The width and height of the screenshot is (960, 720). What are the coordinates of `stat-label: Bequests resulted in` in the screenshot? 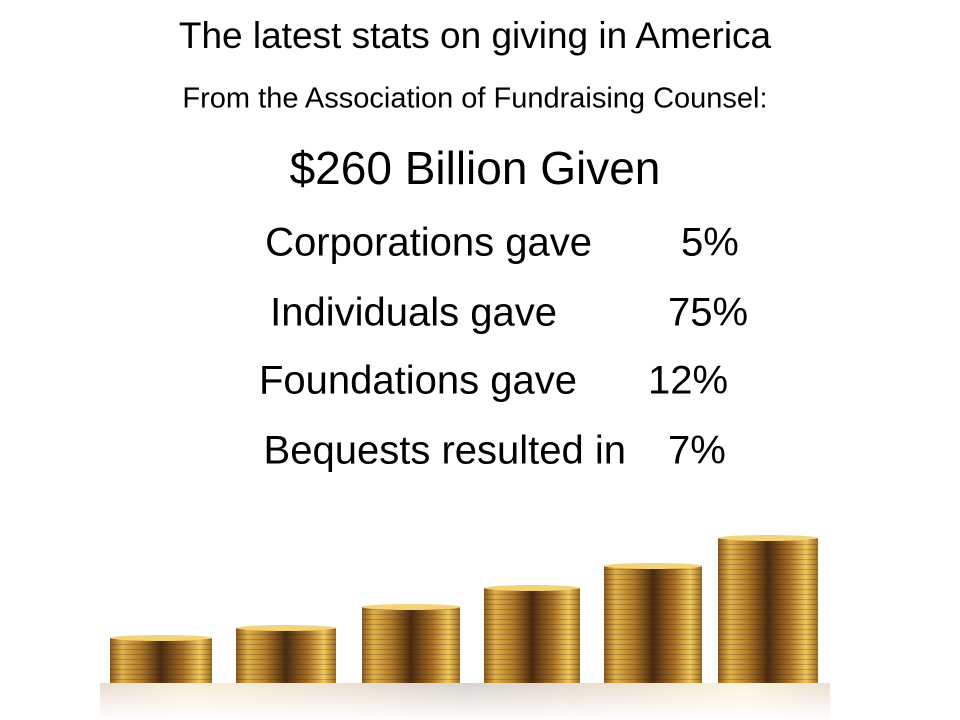 It's located at (445, 451).